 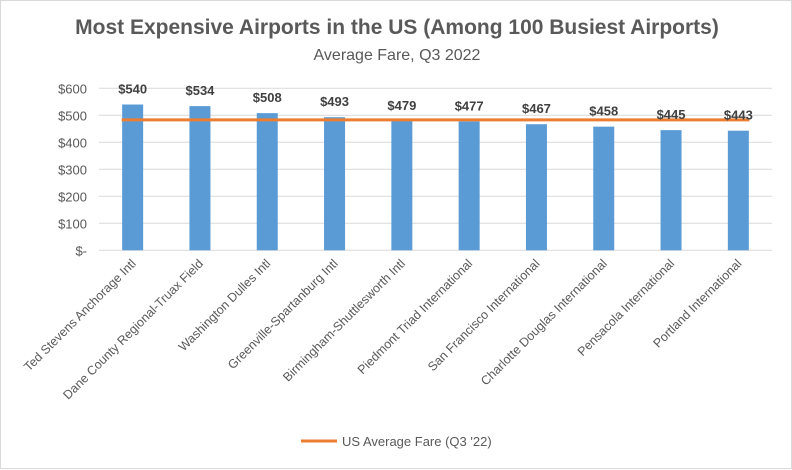 I want to click on data-label: $467, so click(x=536, y=108).